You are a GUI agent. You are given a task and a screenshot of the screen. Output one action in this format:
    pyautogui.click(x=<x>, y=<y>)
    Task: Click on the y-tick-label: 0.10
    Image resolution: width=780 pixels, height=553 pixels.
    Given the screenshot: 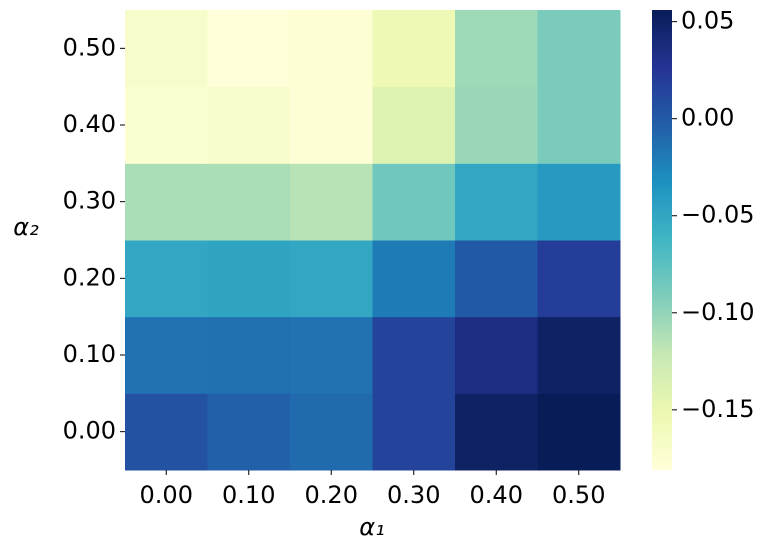 What is the action you would take?
    pyautogui.click(x=89, y=354)
    